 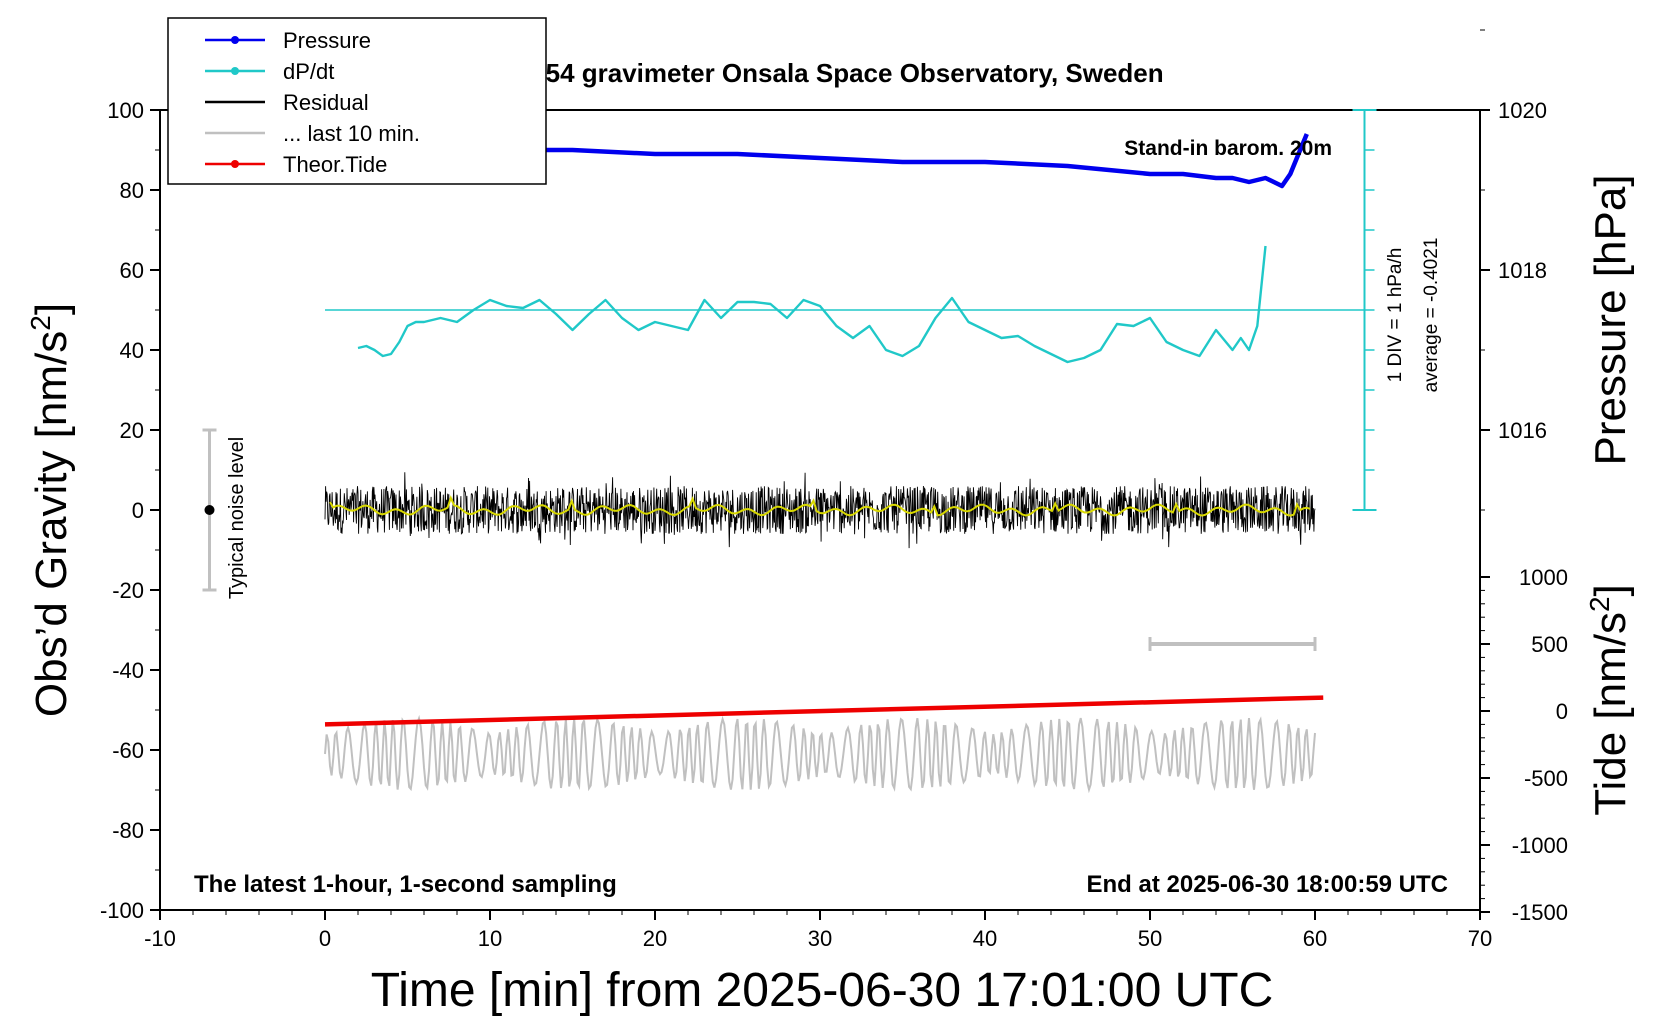 I want to click on y-tick-label: -40, so click(x=128, y=670).